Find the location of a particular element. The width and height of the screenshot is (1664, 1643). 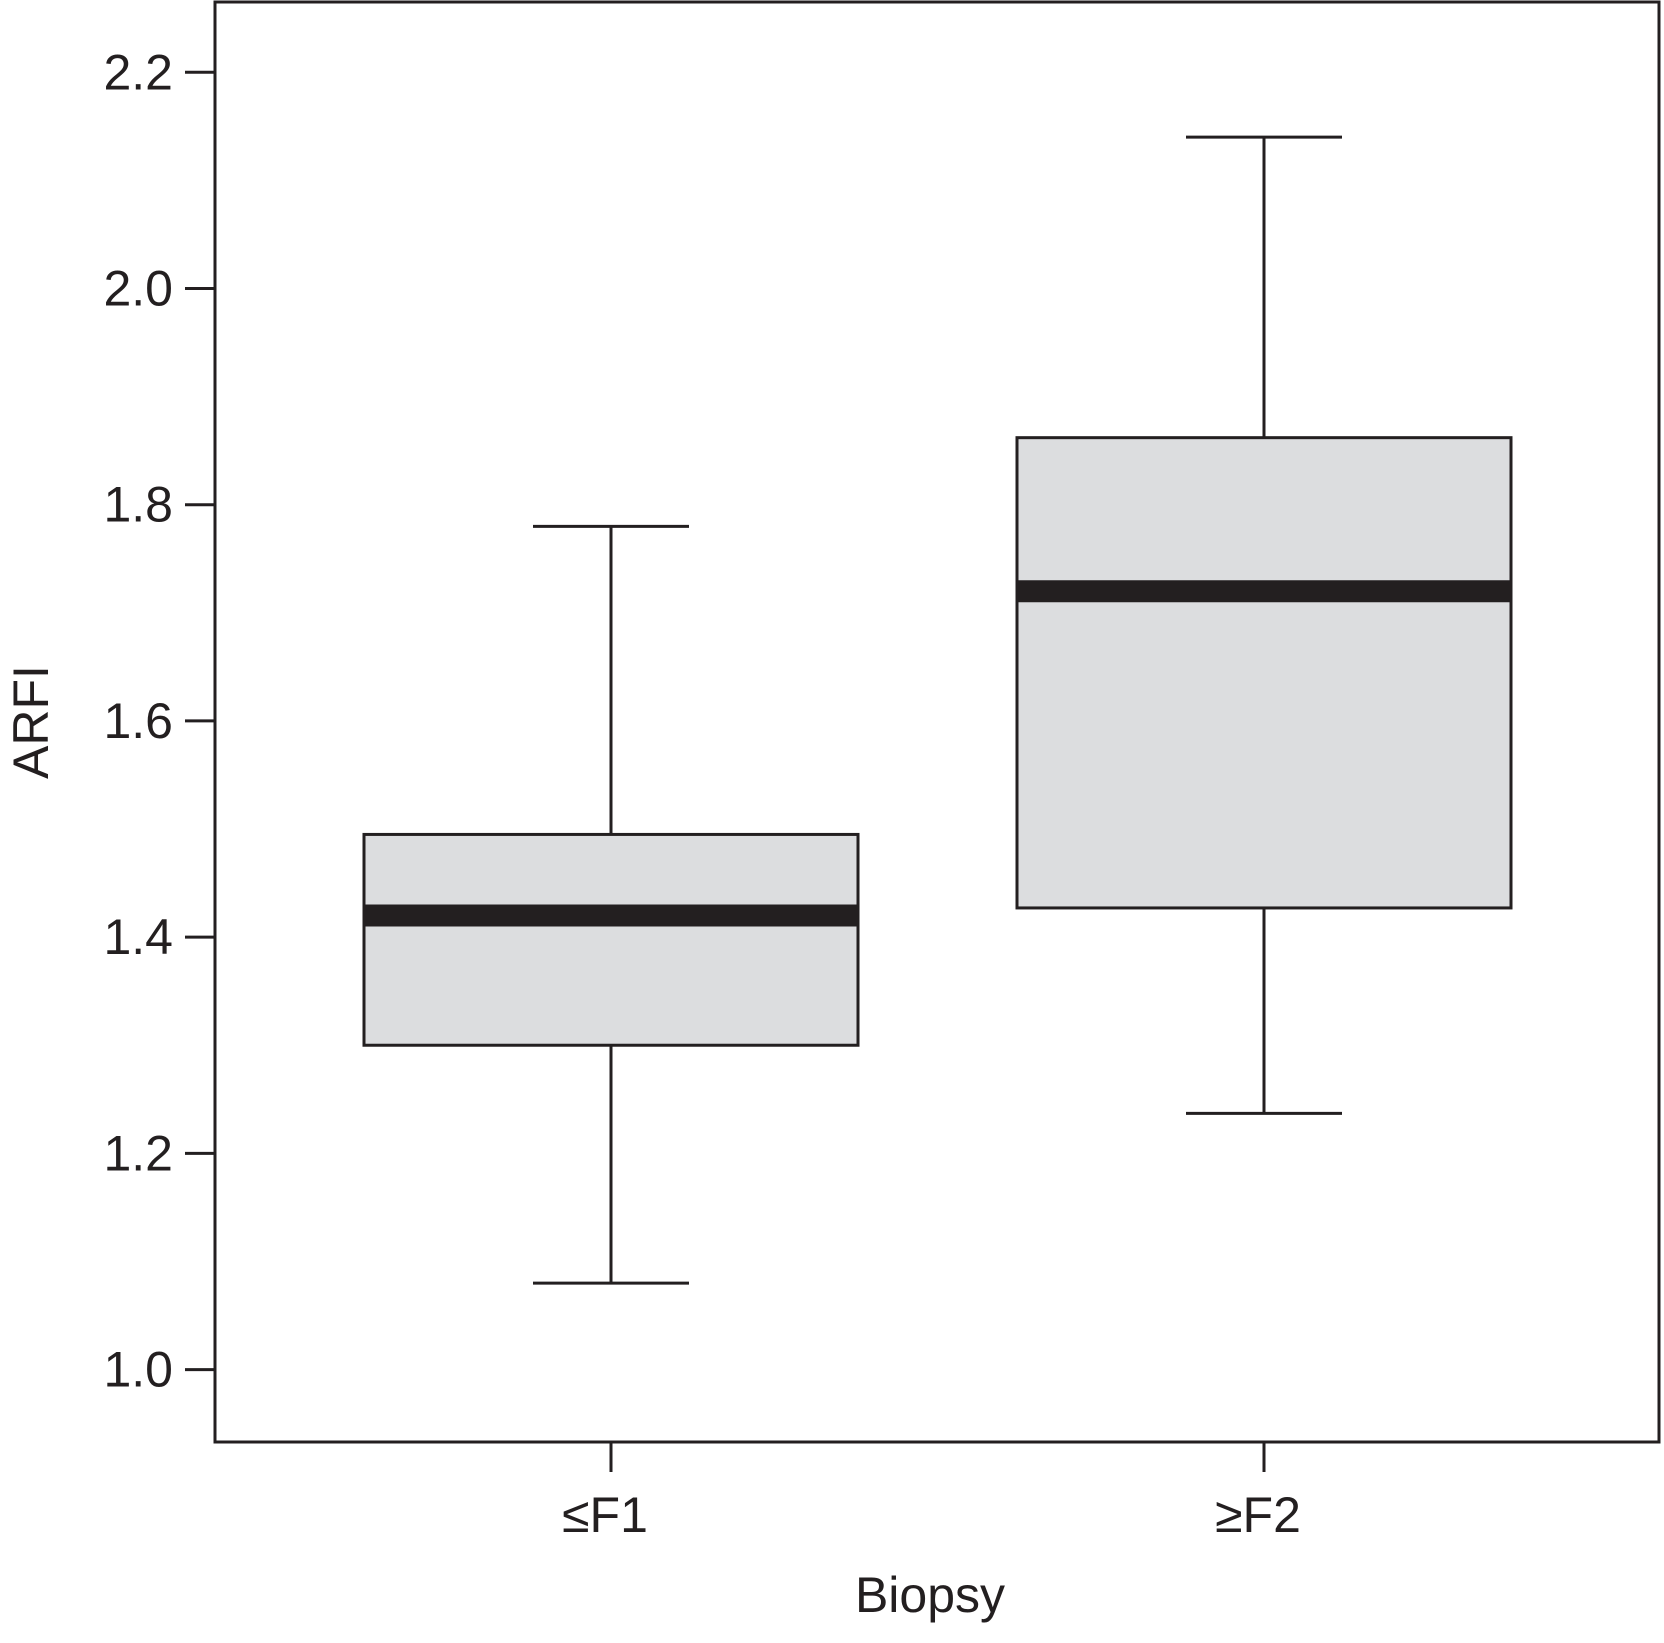

y-tick-label: 1.6 is located at coordinates (138, 721).